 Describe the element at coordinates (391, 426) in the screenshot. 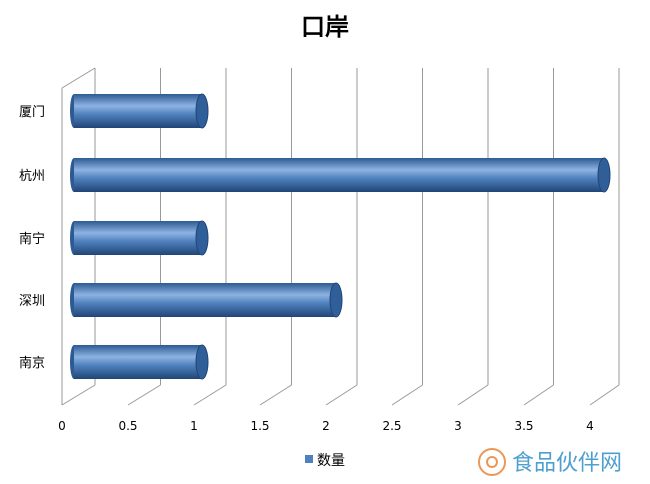

I see `x-tick-label: 2.5` at that location.